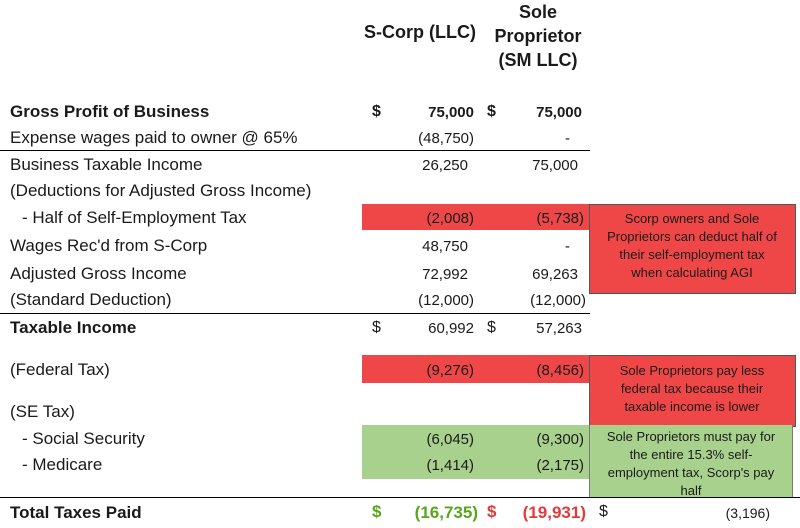  Describe the element at coordinates (83, 438) in the screenshot. I see `social-security-label: - Social Security` at that location.